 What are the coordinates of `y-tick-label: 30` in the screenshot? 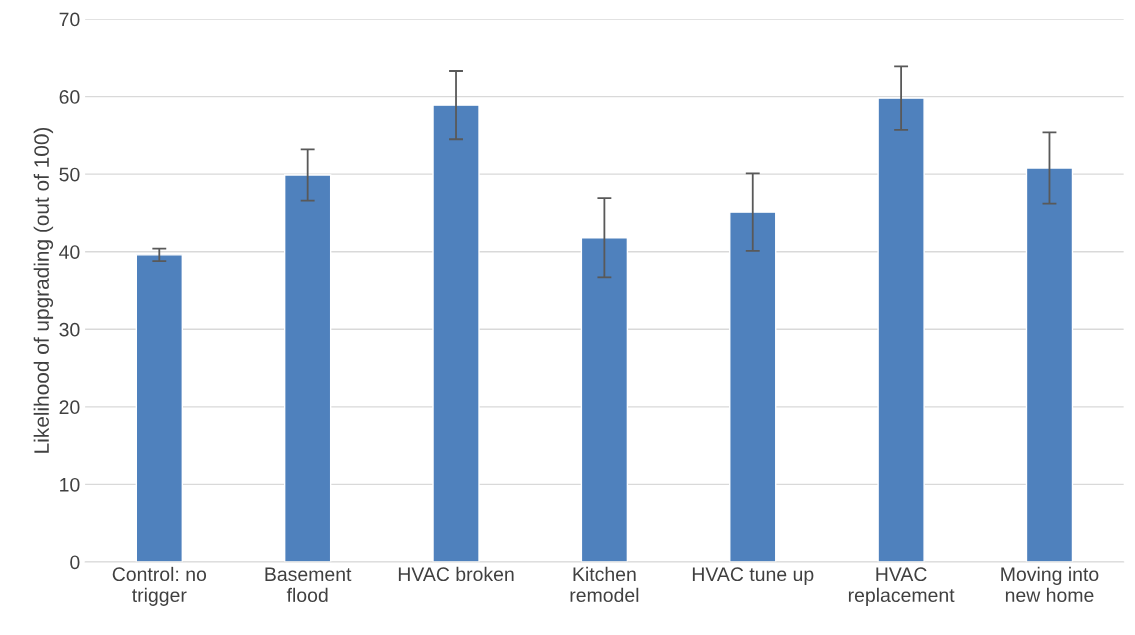 It's located at (69, 329).